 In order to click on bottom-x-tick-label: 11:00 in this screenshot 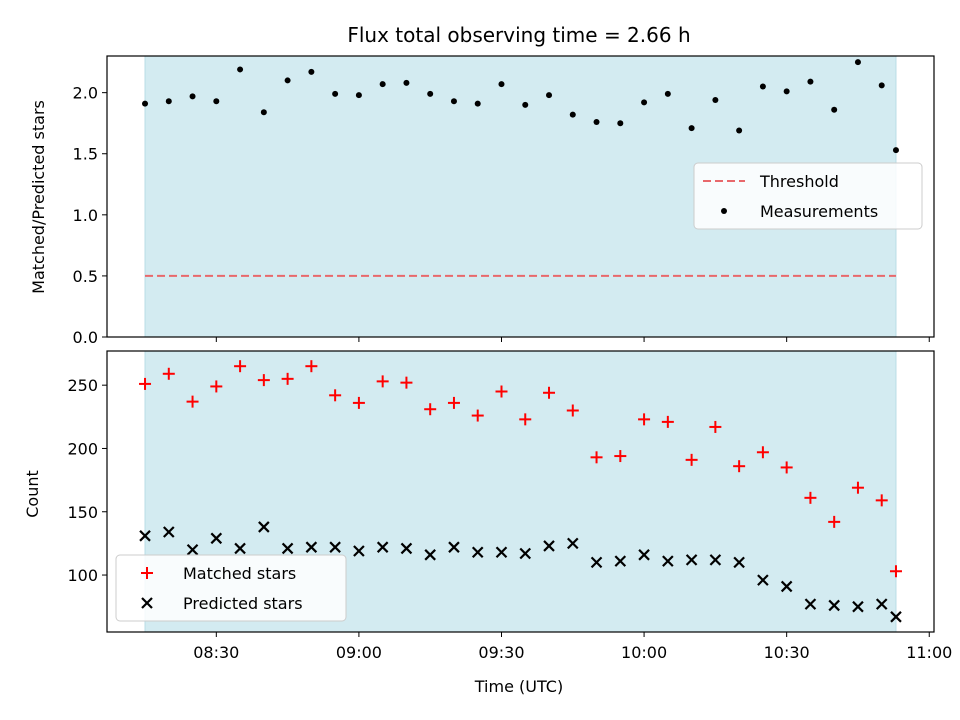, I will do `click(929, 652)`.